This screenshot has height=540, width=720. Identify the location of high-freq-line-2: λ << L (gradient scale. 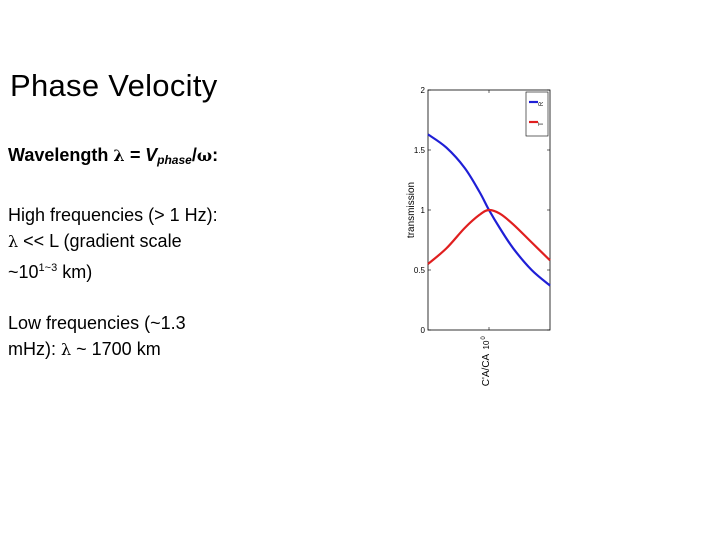
(138, 241).